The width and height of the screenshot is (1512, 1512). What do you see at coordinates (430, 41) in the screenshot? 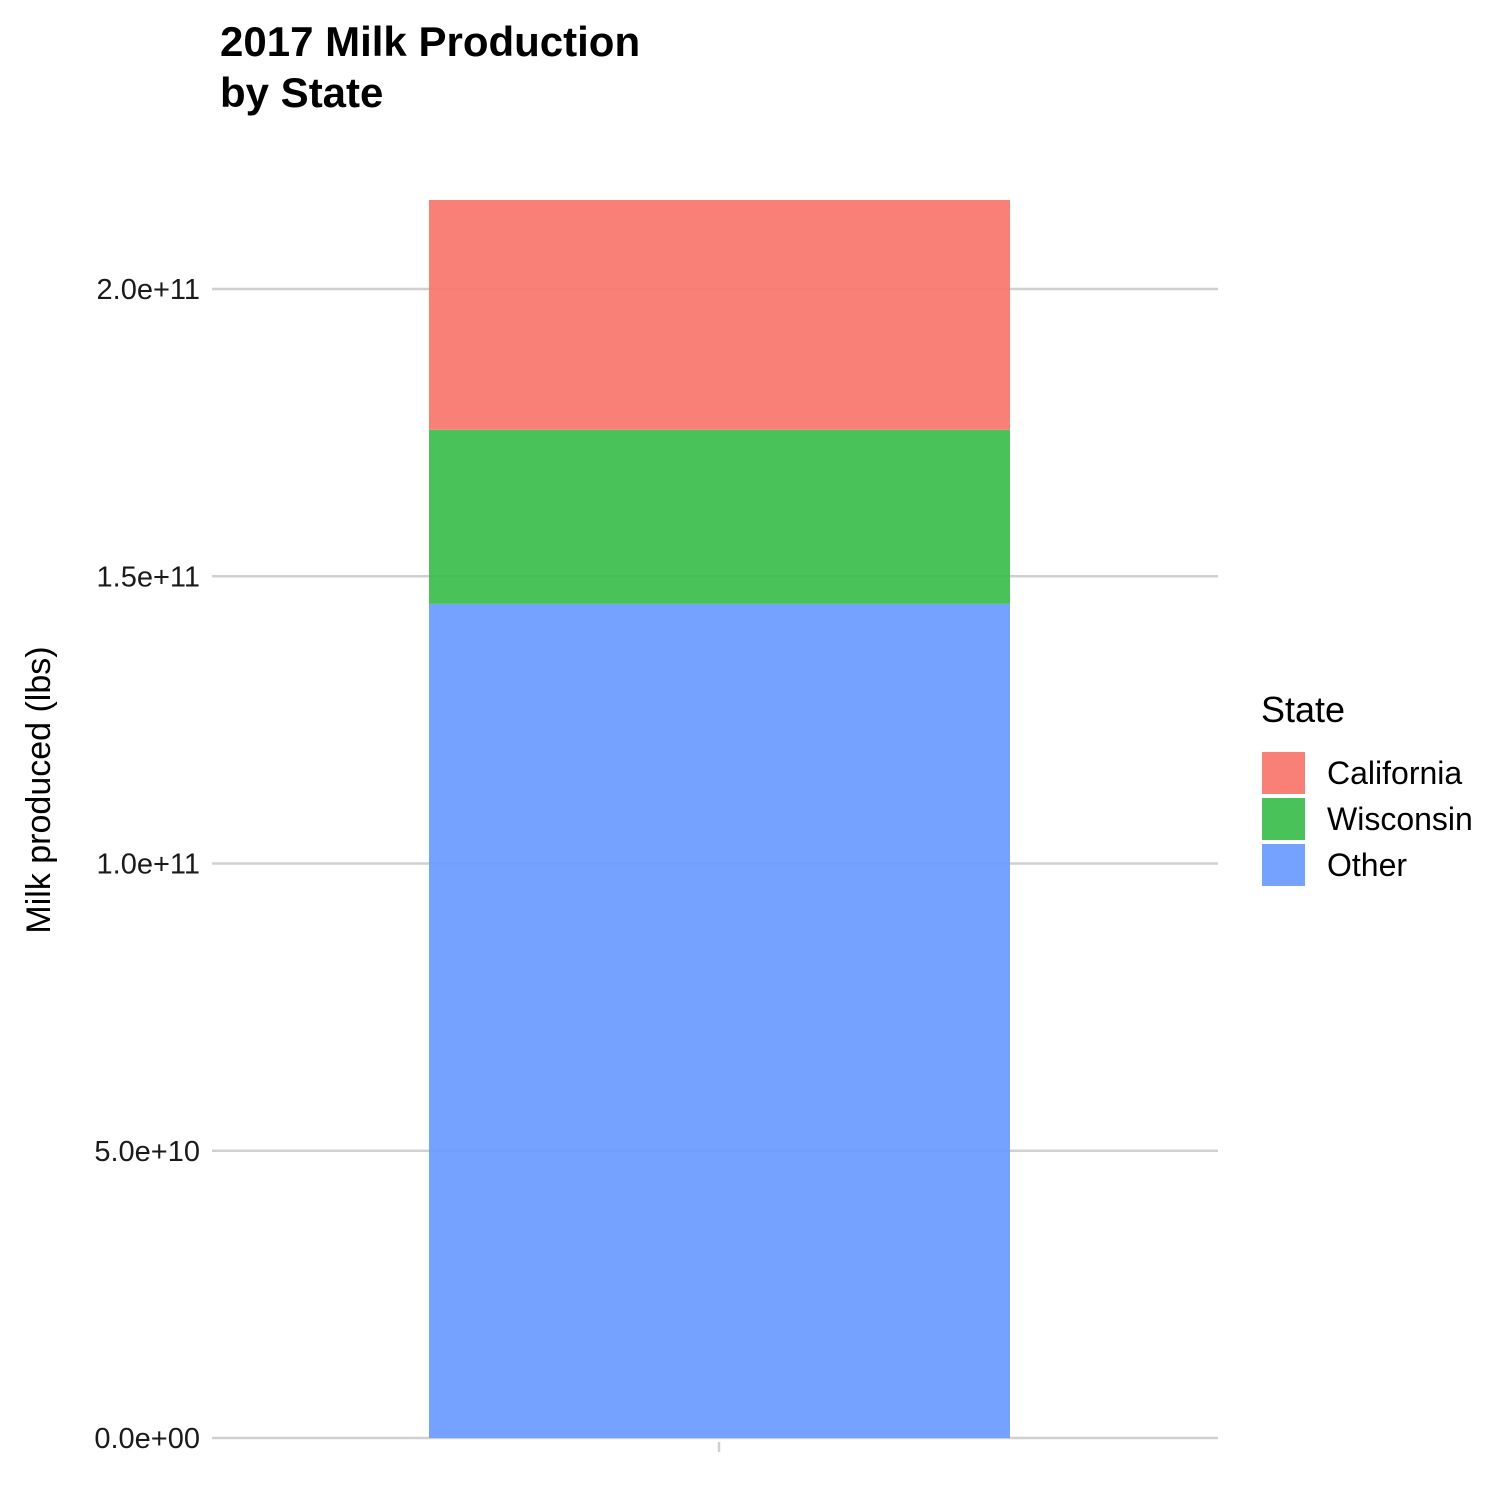
I see `chart-title-line-1: 2017 Milk Production` at bounding box center [430, 41].